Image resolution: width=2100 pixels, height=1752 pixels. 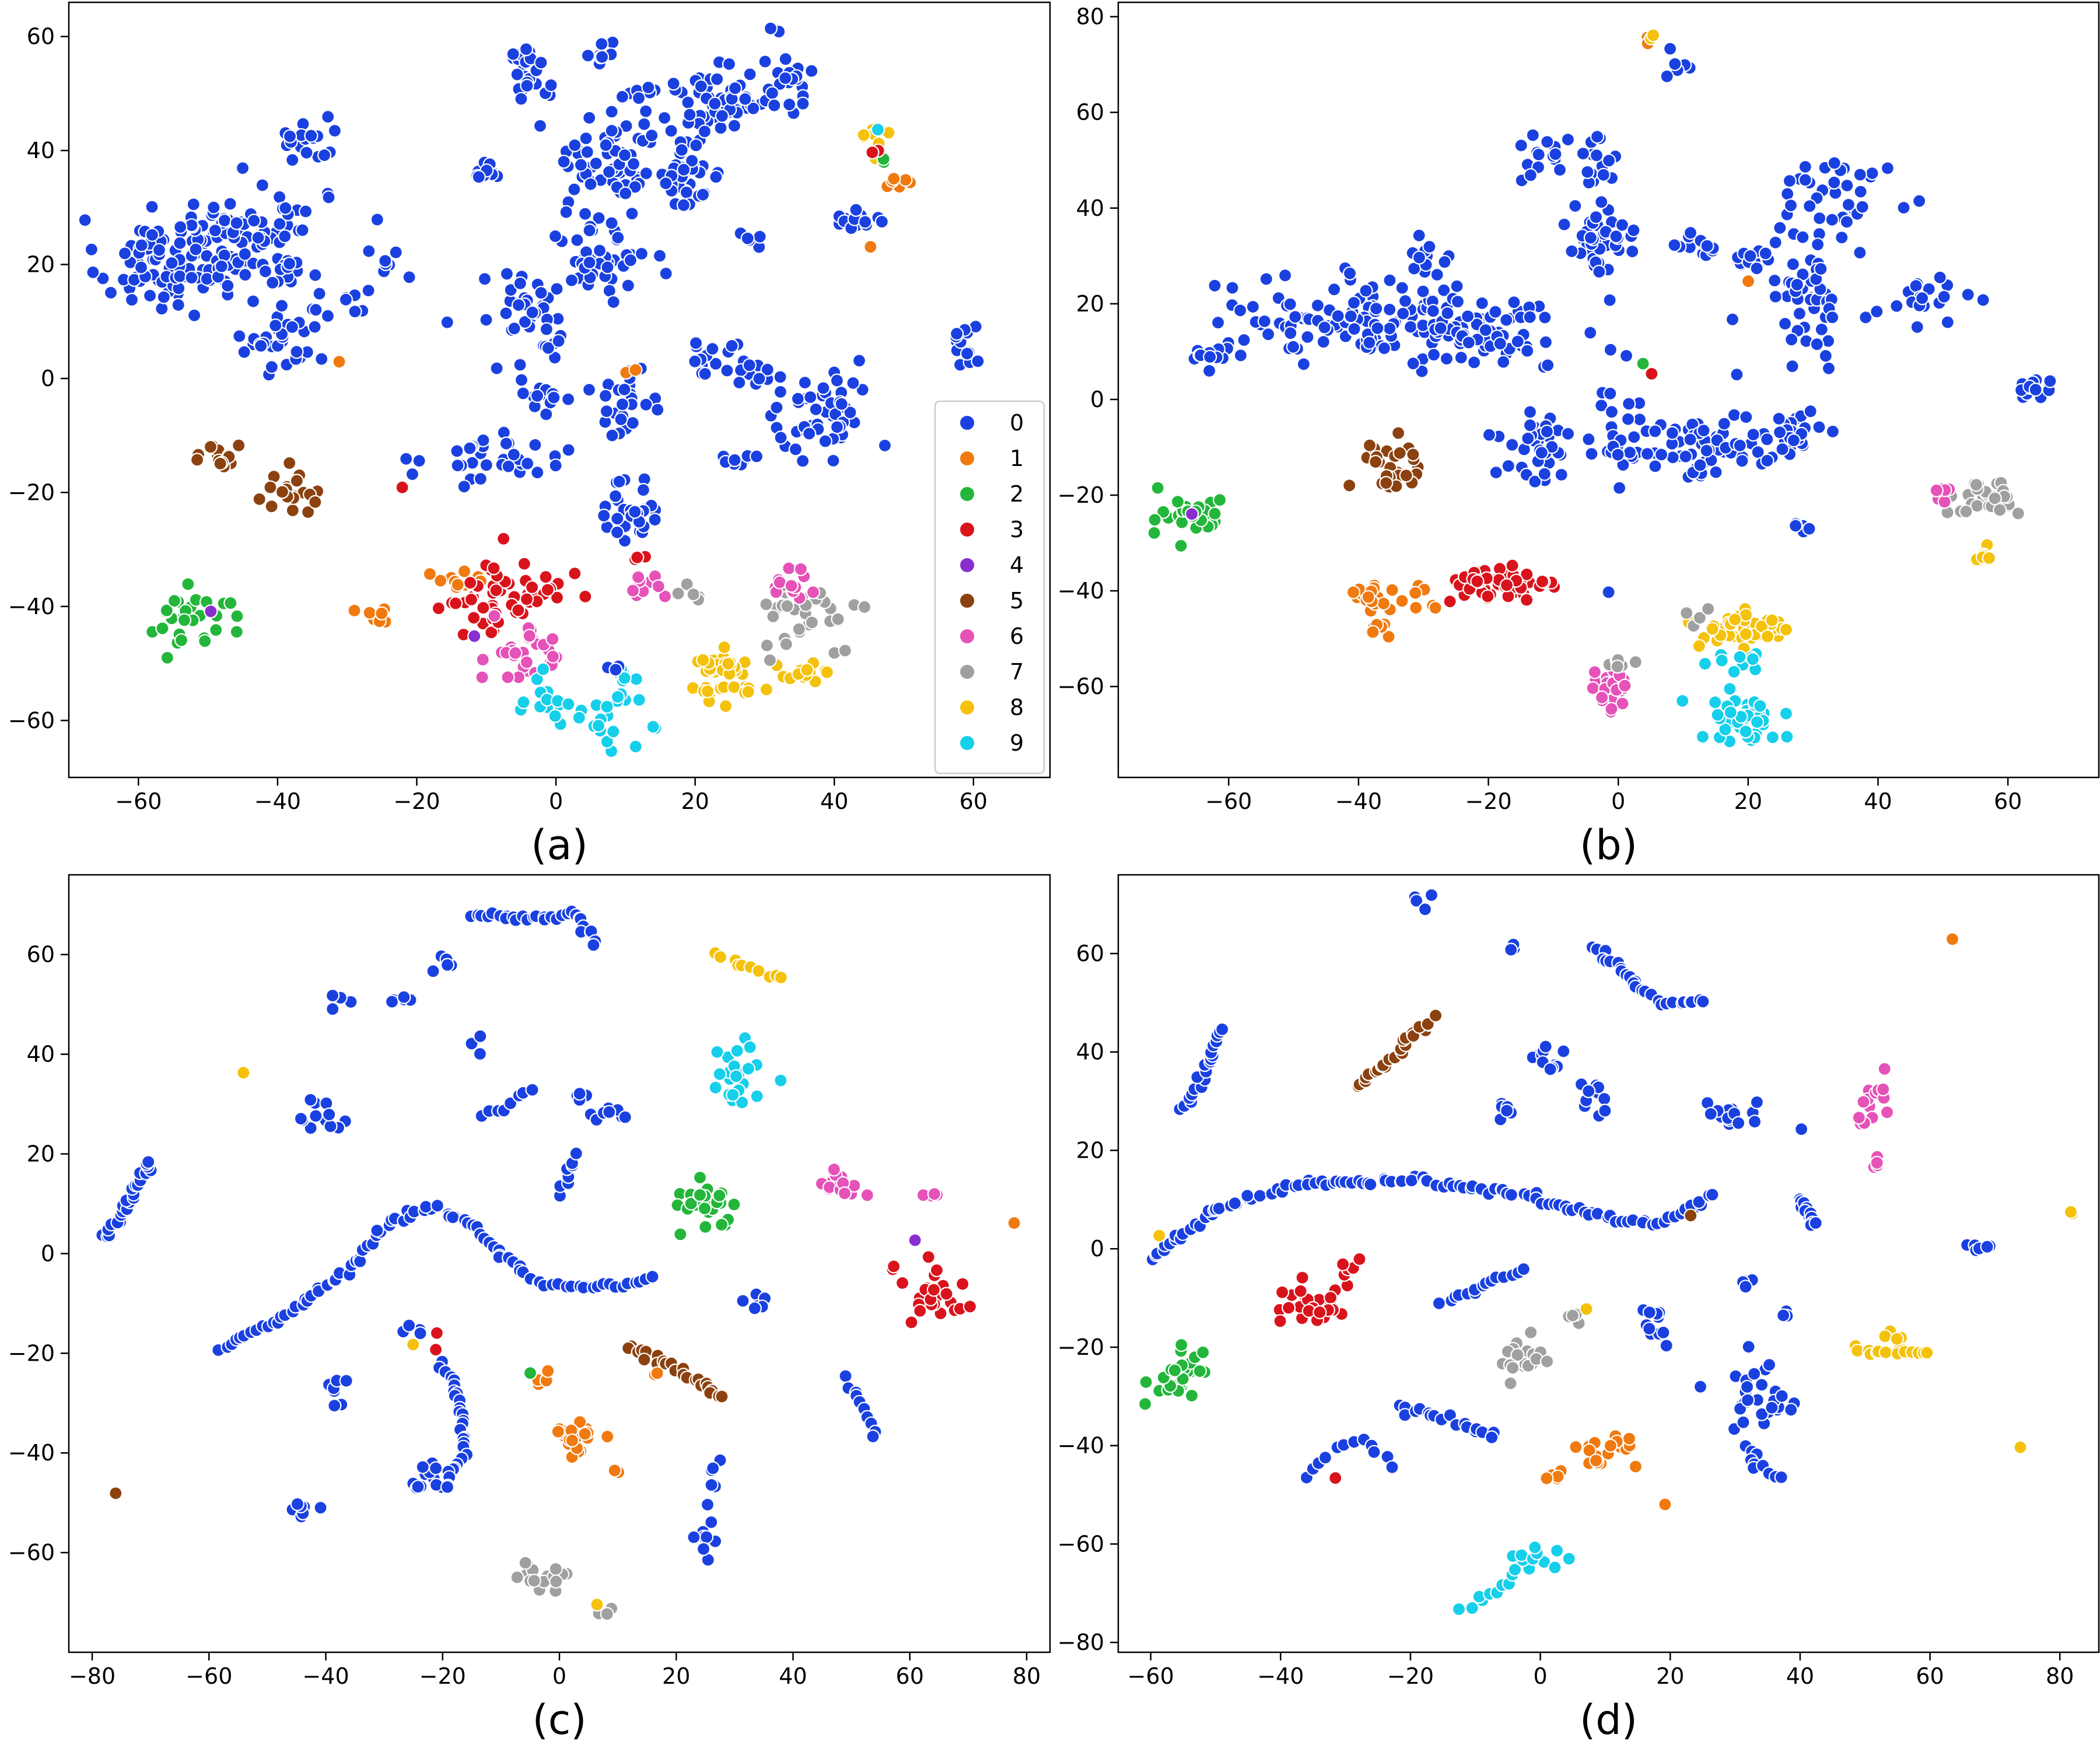 What do you see at coordinates (1410, 1676) in the screenshot?
I see `x-tick-label: −20` at bounding box center [1410, 1676].